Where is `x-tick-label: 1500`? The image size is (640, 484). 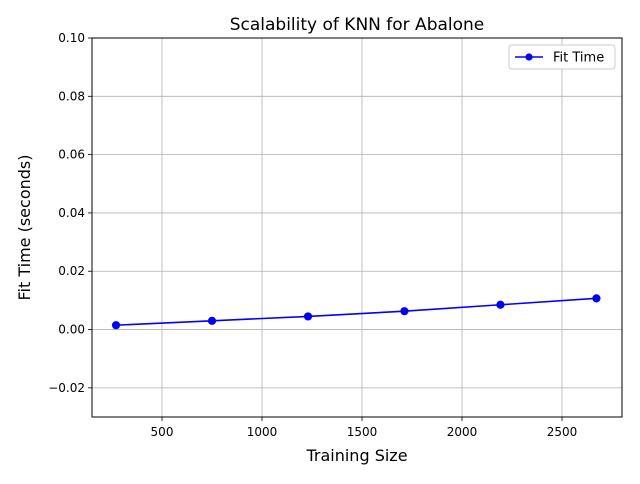
x-tick-label: 1500 is located at coordinates (362, 432).